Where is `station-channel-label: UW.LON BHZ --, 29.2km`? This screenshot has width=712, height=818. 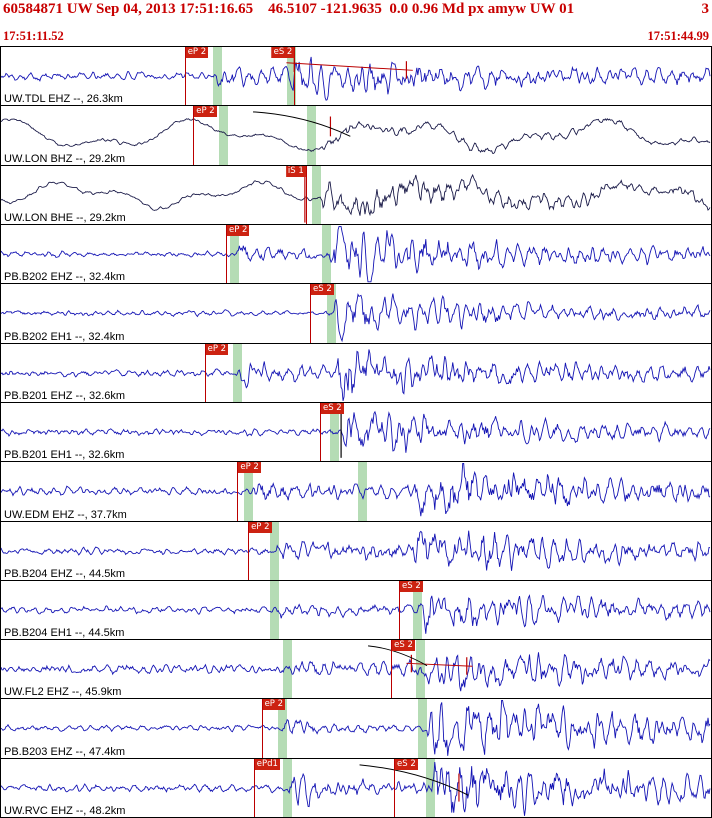 station-channel-label: UW.LON BHZ --, 29.2km is located at coordinates (65, 158).